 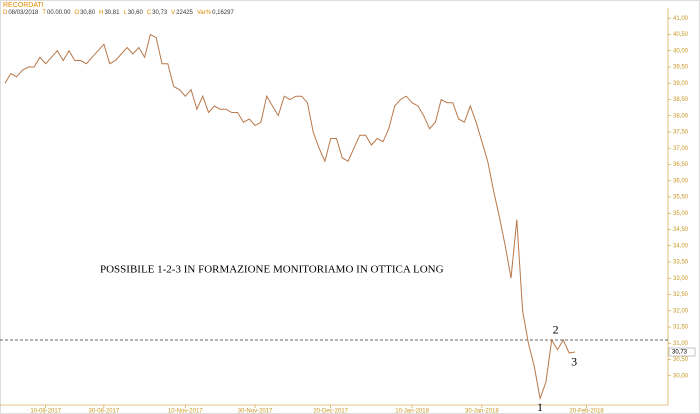 What do you see at coordinates (681, 133) in the screenshot?
I see `y-tick-label: 37,50` at bounding box center [681, 133].